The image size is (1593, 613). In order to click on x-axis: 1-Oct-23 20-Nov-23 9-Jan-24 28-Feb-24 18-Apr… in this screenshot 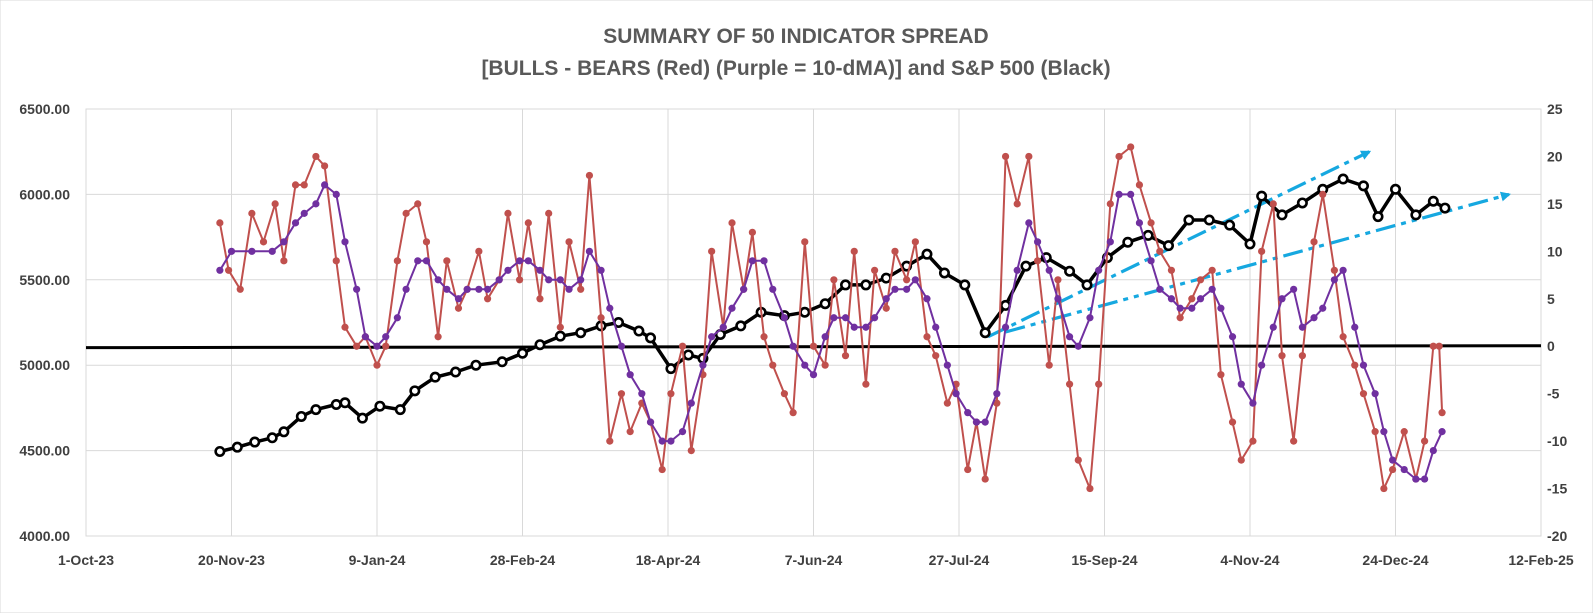, I will do `click(816, 560)`.